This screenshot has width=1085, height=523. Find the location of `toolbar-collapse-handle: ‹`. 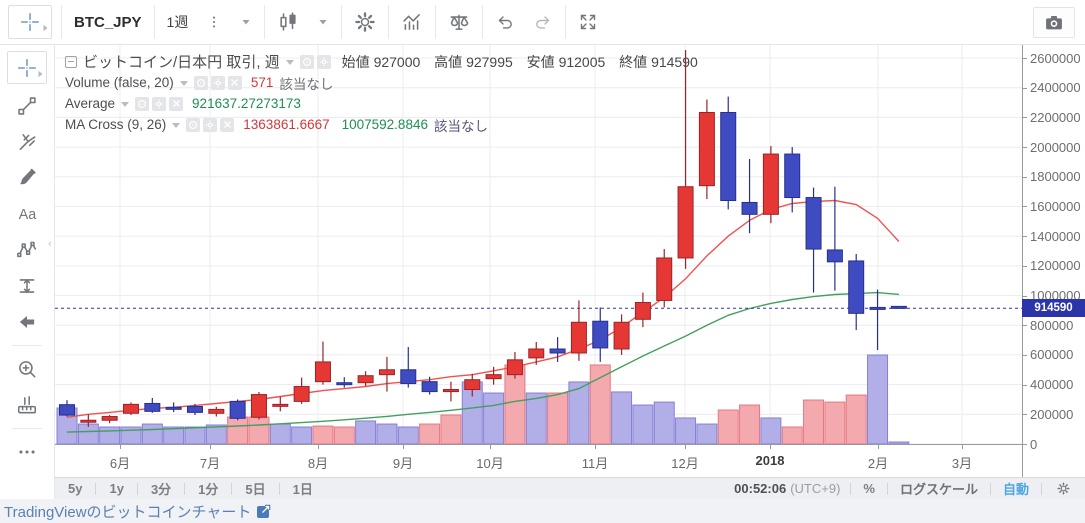

toolbar-collapse-handle: ‹ is located at coordinates (50, 244).